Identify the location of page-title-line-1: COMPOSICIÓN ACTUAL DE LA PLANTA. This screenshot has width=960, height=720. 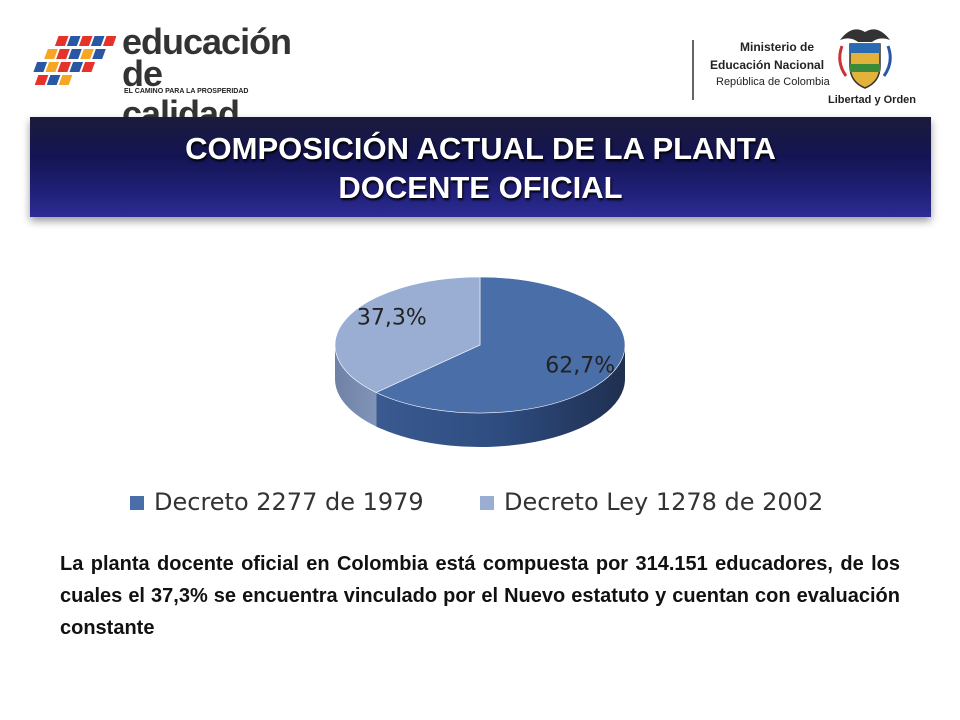
(480, 148).